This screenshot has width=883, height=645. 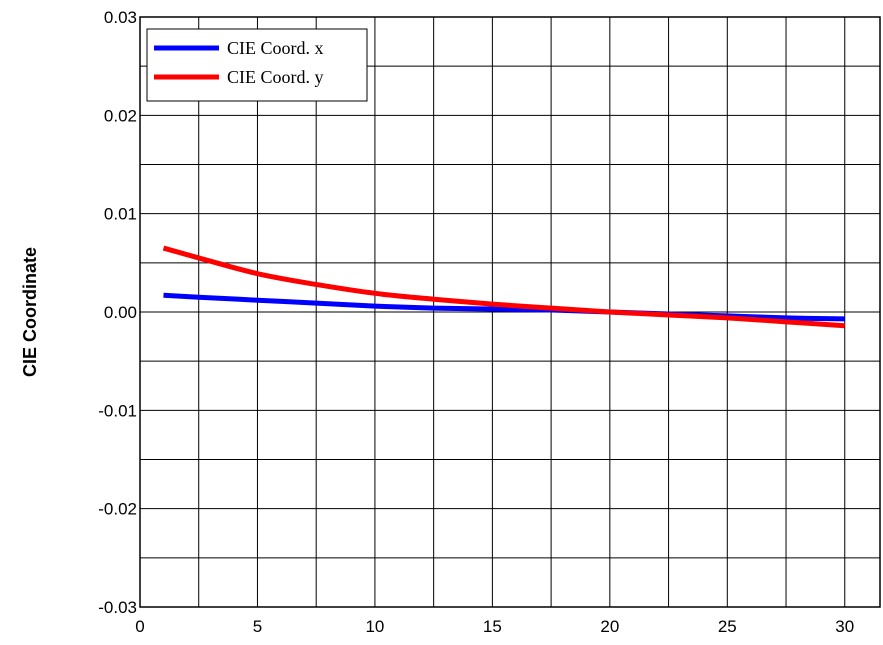 What do you see at coordinates (120, 17) in the screenshot?
I see `y-tick-label: 0.03` at bounding box center [120, 17].